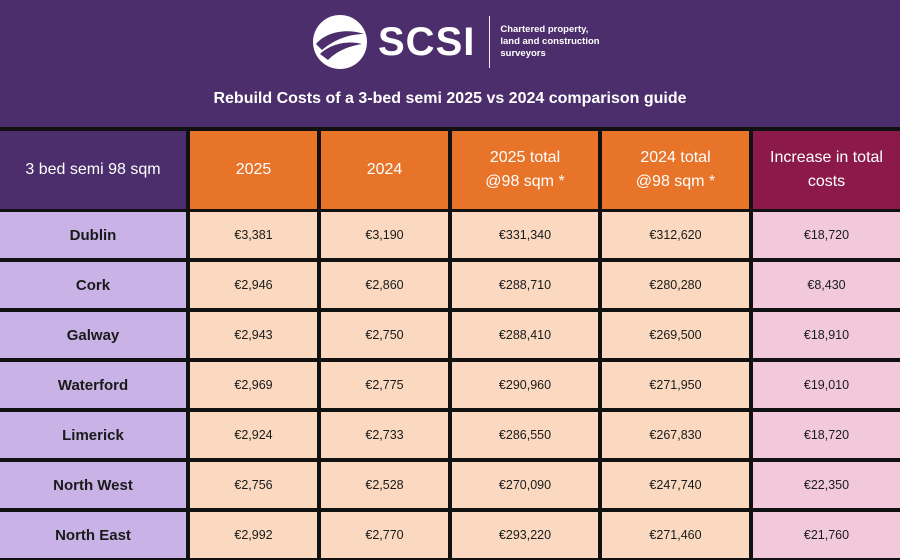  Describe the element at coordinates (544, 29) in the screenshot. I see `tagline-line: Chartered property,` at that location.